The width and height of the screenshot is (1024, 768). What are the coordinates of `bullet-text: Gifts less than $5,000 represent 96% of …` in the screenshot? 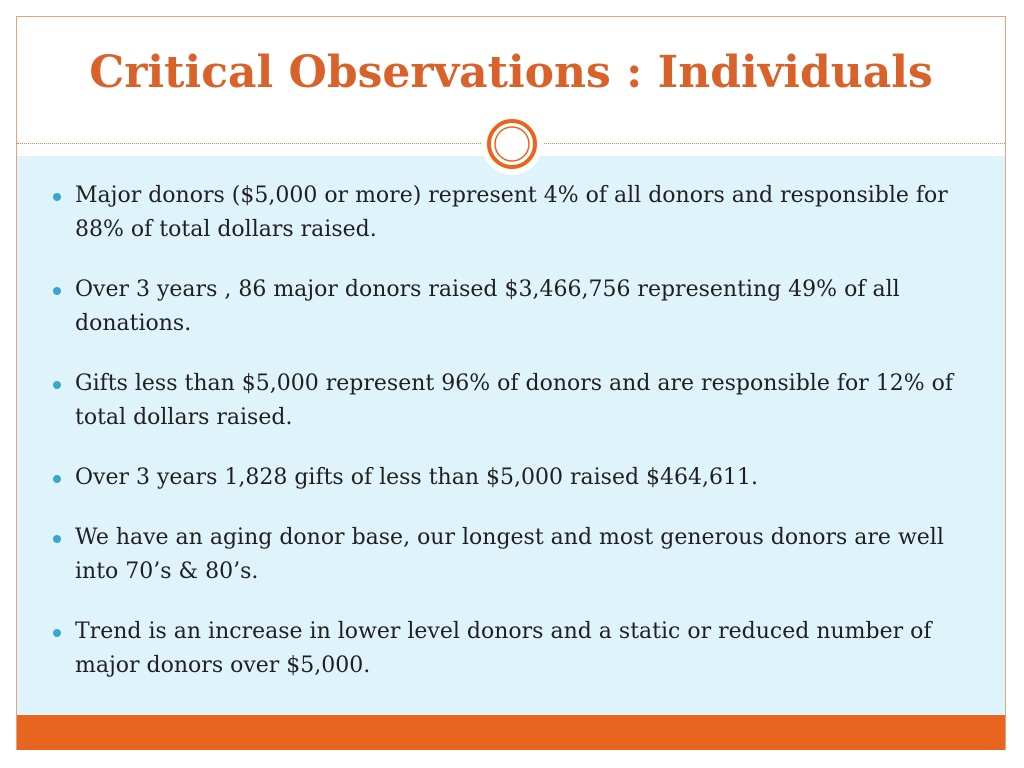 It's located at (514, 400).